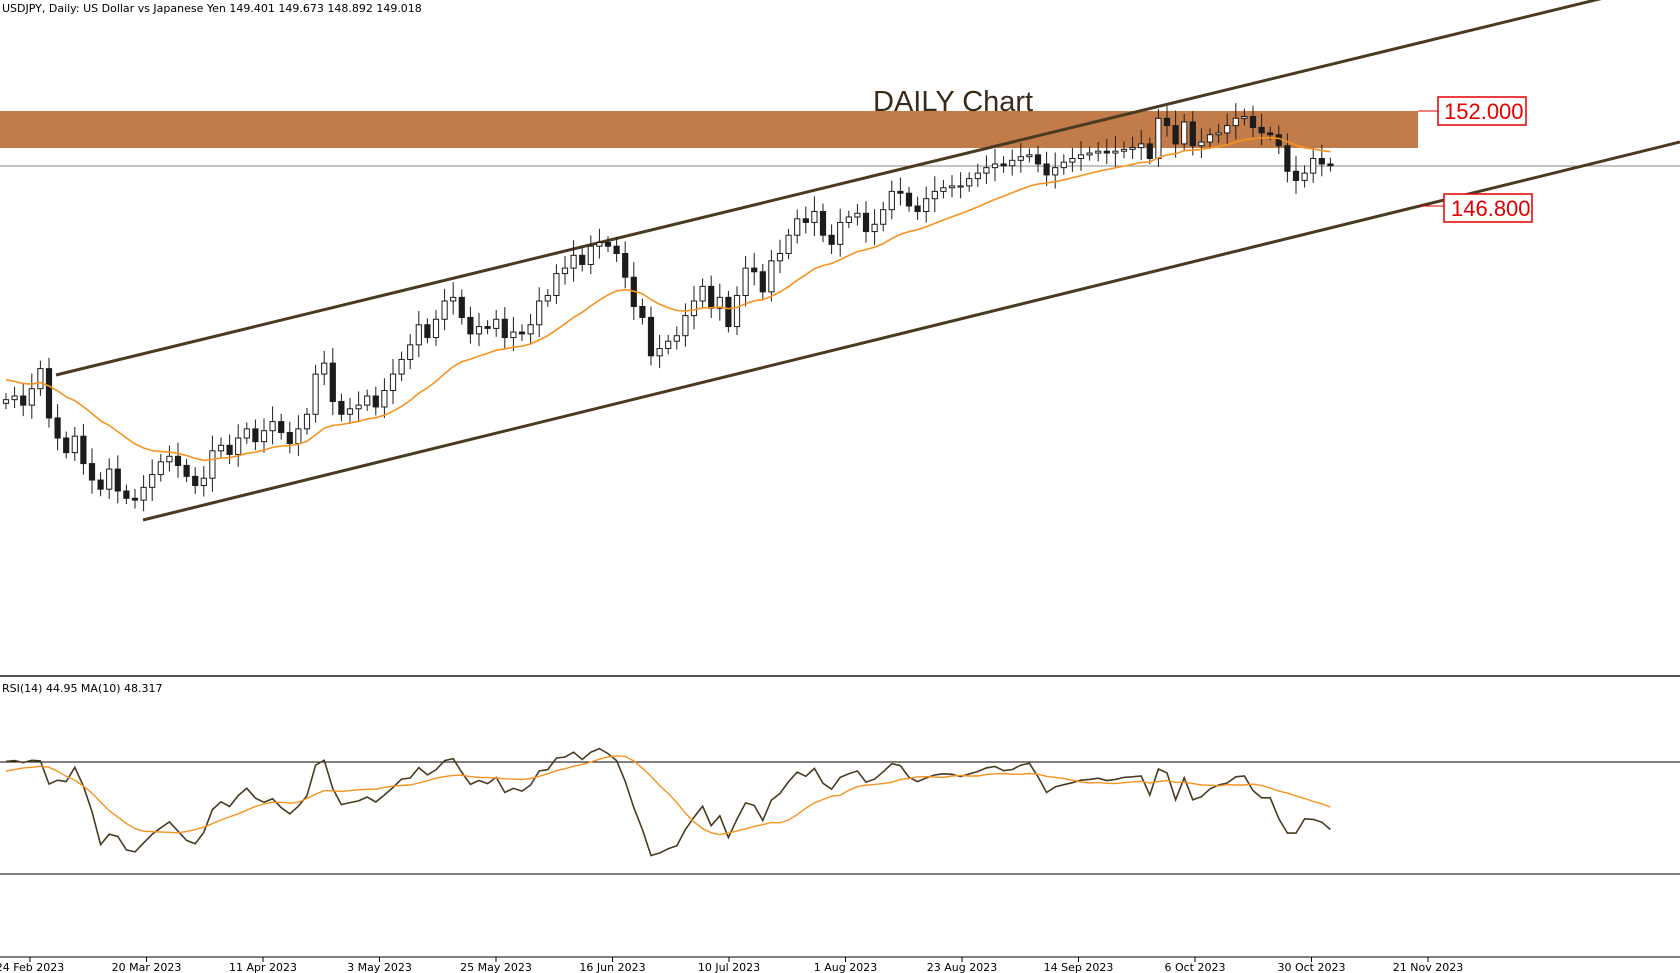 This screenshot has height=973, width=1680. Describe the element at coordinates (1311, 967) in the screenshot. I see `x-tick-label: 30 Oct 2023` at that location.